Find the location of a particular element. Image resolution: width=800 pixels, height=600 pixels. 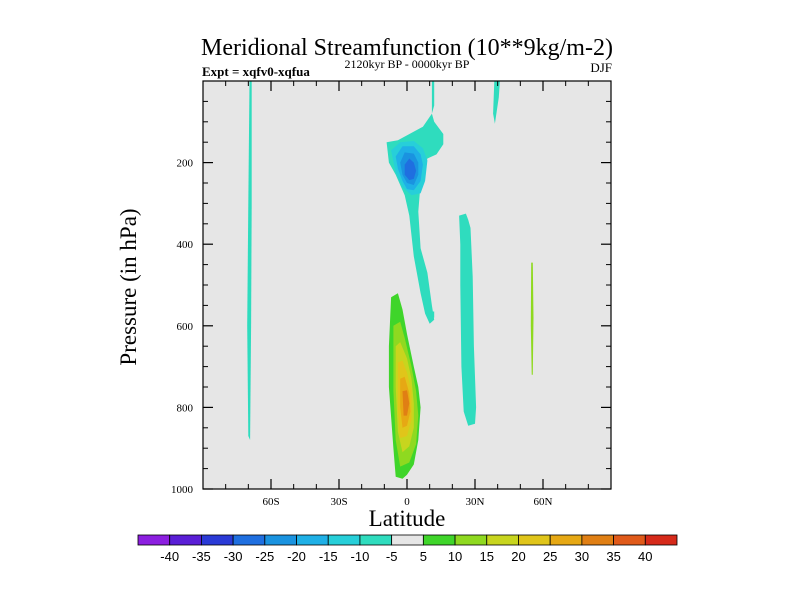

y-tick-label: 400 is located at coordinates (185, 245).